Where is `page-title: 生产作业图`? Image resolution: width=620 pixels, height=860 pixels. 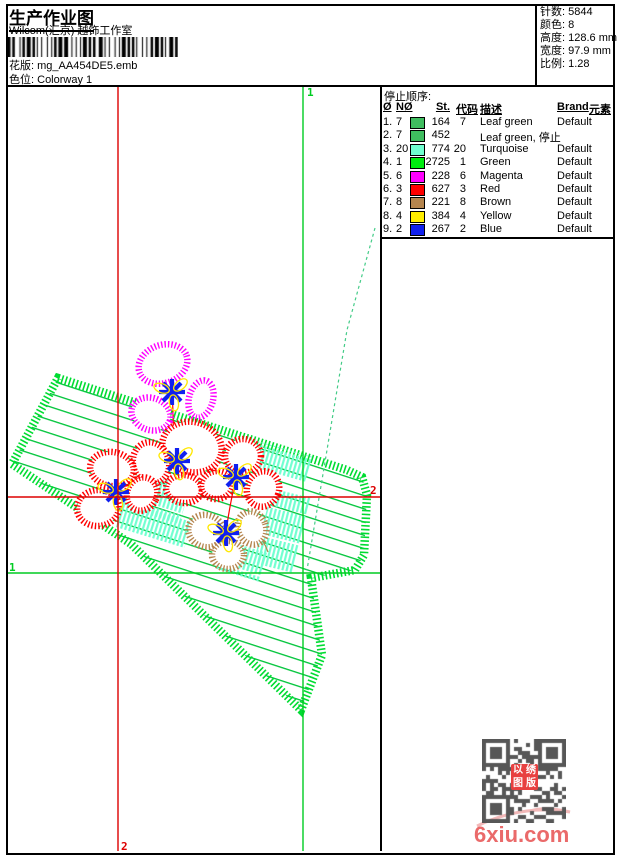 page-title: 生产作业图 is located at coordinates (51, 18).